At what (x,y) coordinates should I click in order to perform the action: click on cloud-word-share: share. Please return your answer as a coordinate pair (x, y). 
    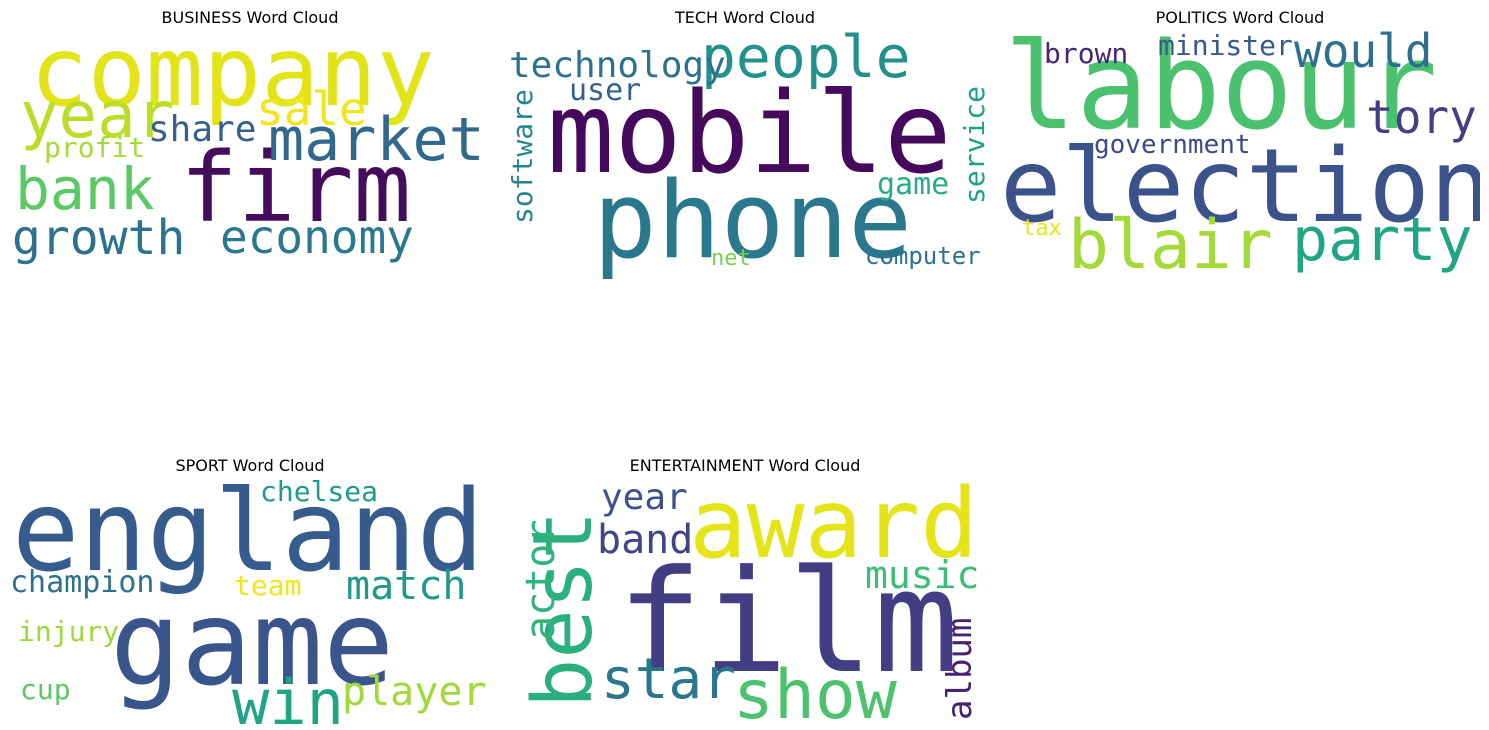
    Looking at the image, I should click on (202, 129).